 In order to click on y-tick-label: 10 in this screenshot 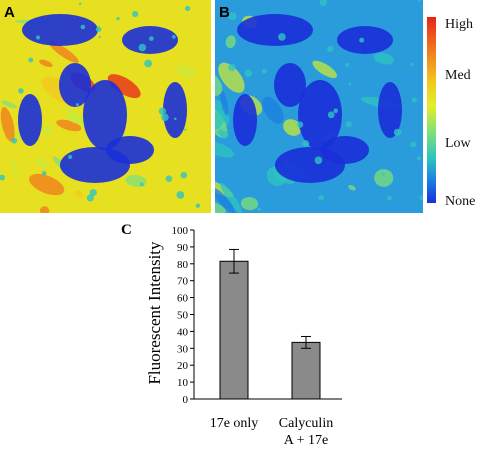, I will do `click(183, 383)`.